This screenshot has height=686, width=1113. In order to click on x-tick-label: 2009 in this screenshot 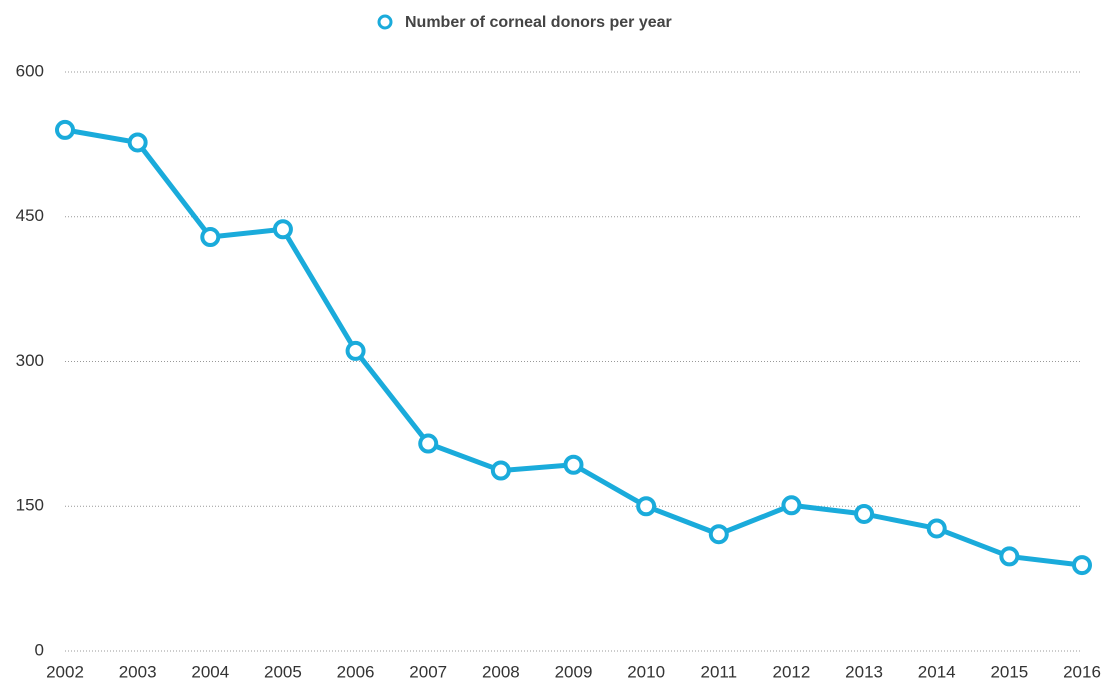, I will do `click(574, 671)`.